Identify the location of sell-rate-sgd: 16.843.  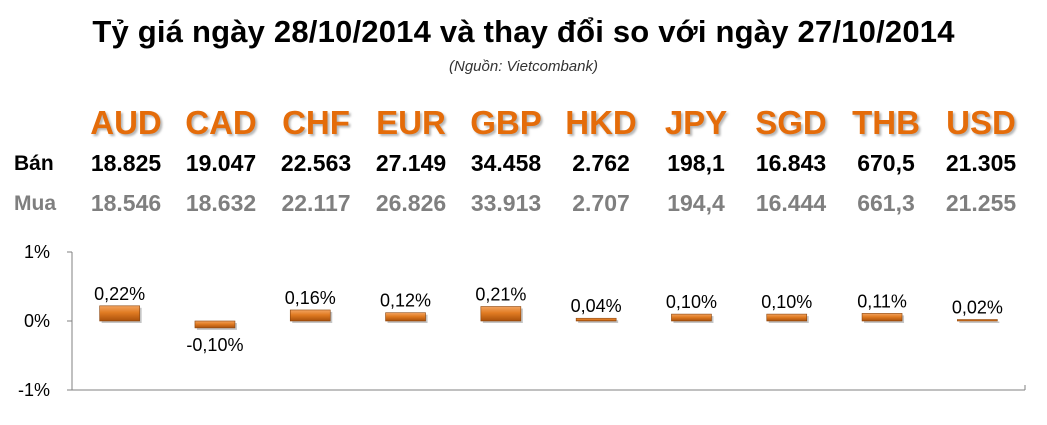
(791, 163).